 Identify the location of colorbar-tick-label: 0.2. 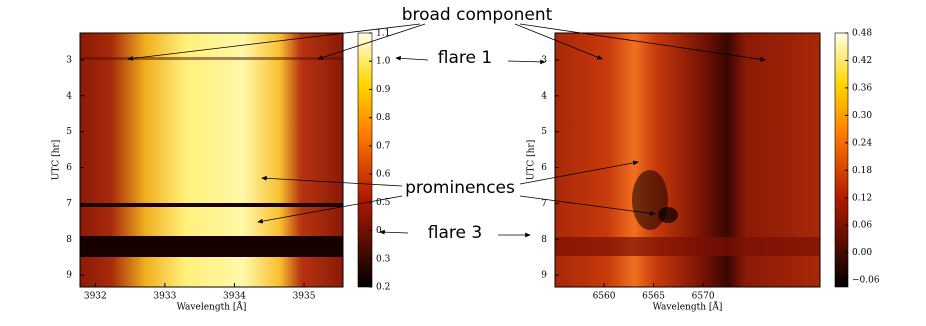
(383, 288).